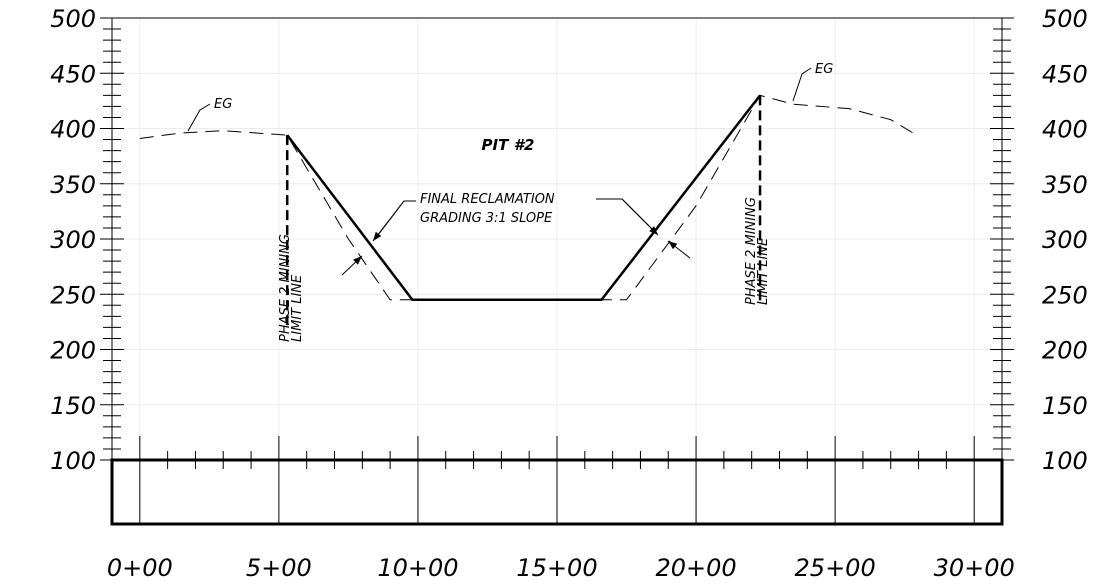  Describe the element at coordinates (556, 568) in the screenshot. I see `x-tick-label: 15+00` at that location.